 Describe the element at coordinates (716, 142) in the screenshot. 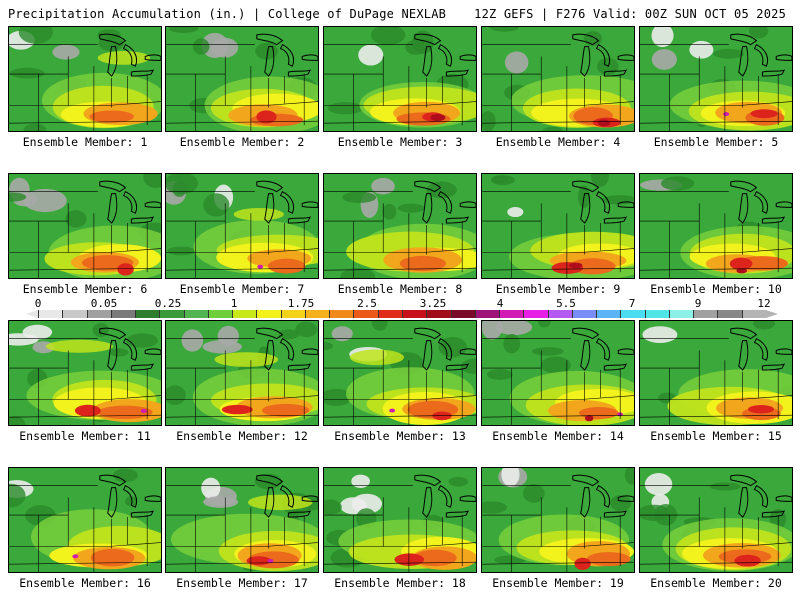

I see `panel-label: Ensemble Member: 5` at that location.